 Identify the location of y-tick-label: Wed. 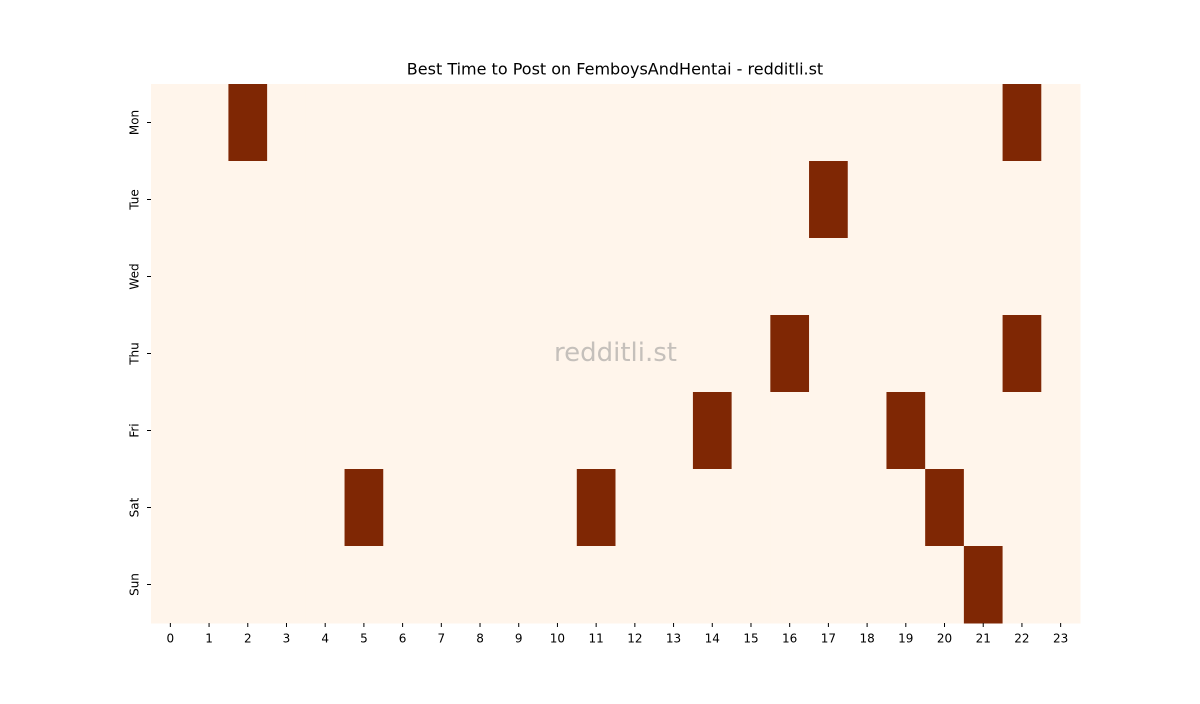
(135, 276).